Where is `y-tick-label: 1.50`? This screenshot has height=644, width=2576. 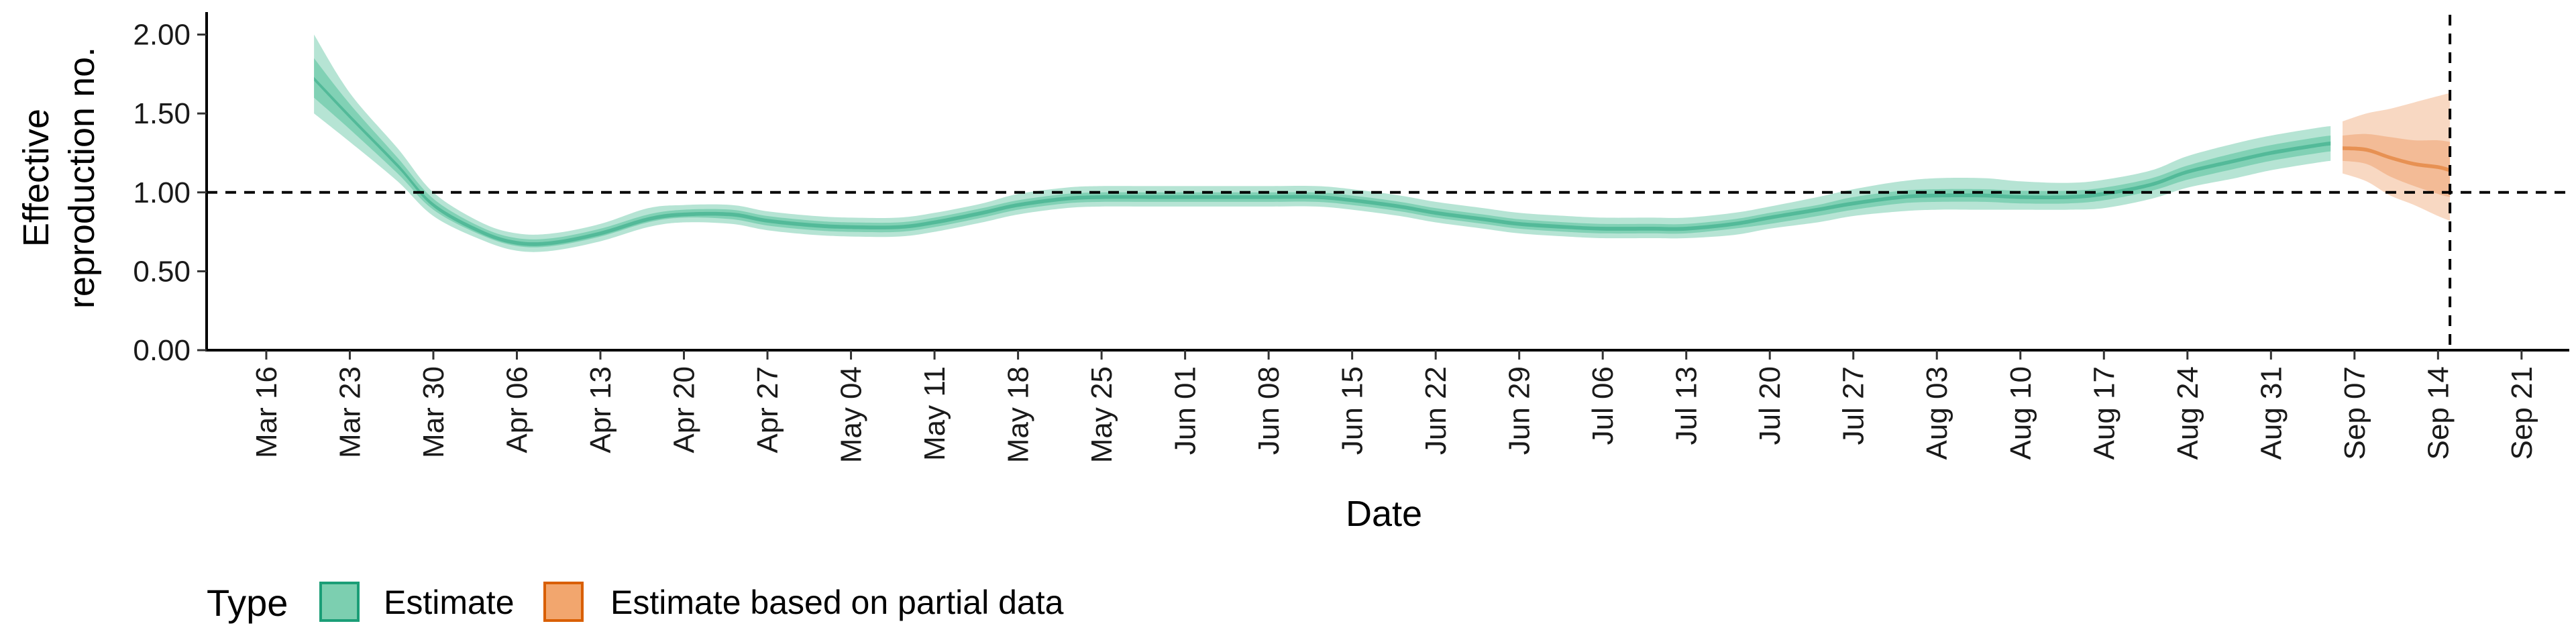 y-tick-label: 1.50 is located at coordinates (162, 113).